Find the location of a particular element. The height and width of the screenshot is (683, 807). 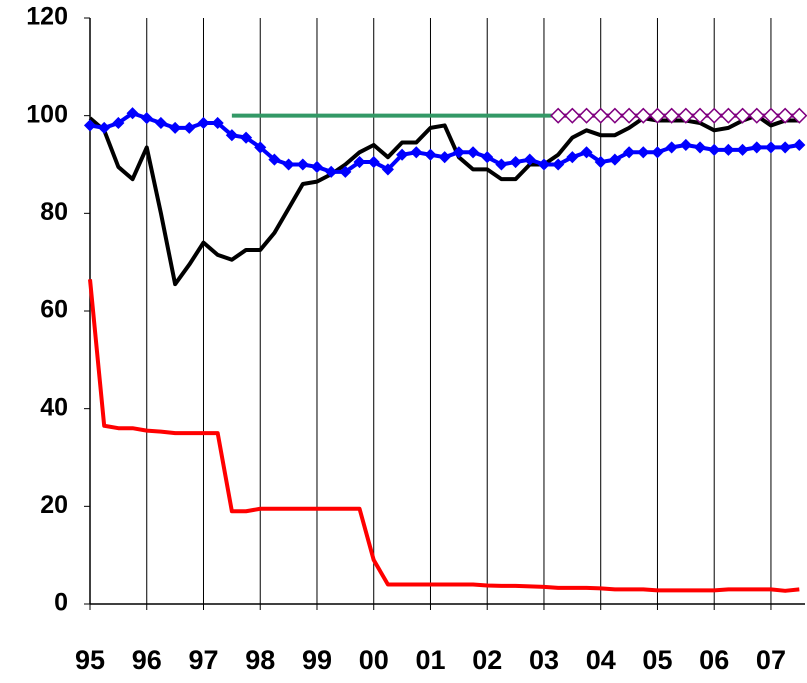

y-tick-label: 40 is located at coordinates (54, 407).